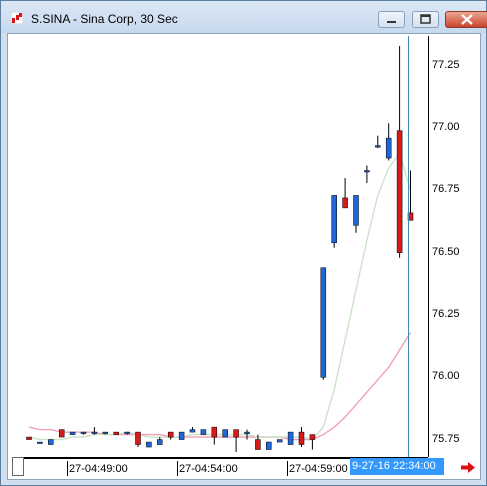 The image size is (487, 486). What do you see at coordinates (446, 64) in the screenshot?
I see `price-axis-label: 77.25` at bounding box center [446, 64].